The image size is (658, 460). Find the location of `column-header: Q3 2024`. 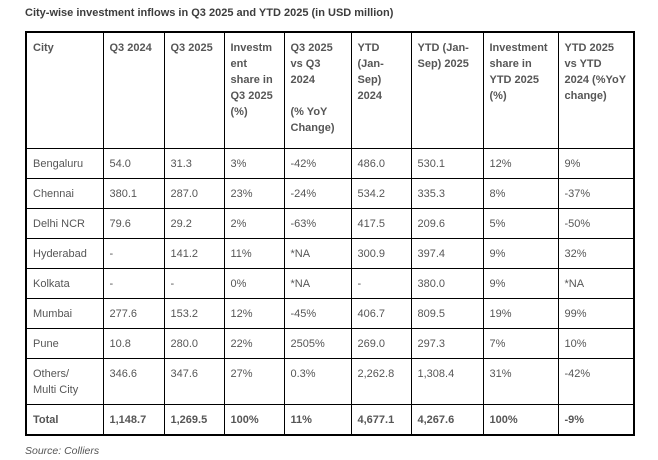

column-header: Q3 2024 is located at coordinates (133, 90).